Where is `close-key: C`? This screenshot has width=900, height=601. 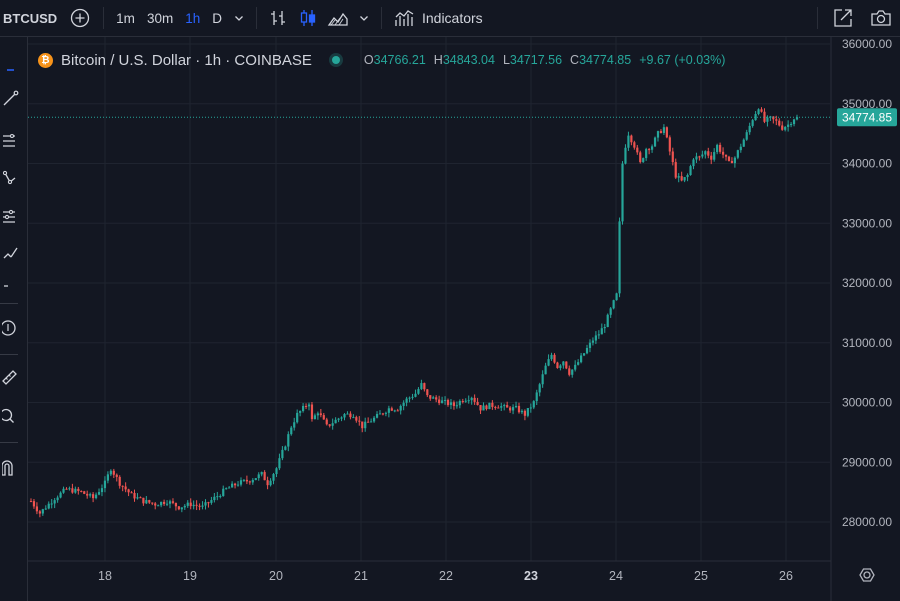 close-key: C is located at coordinates (575, 60).